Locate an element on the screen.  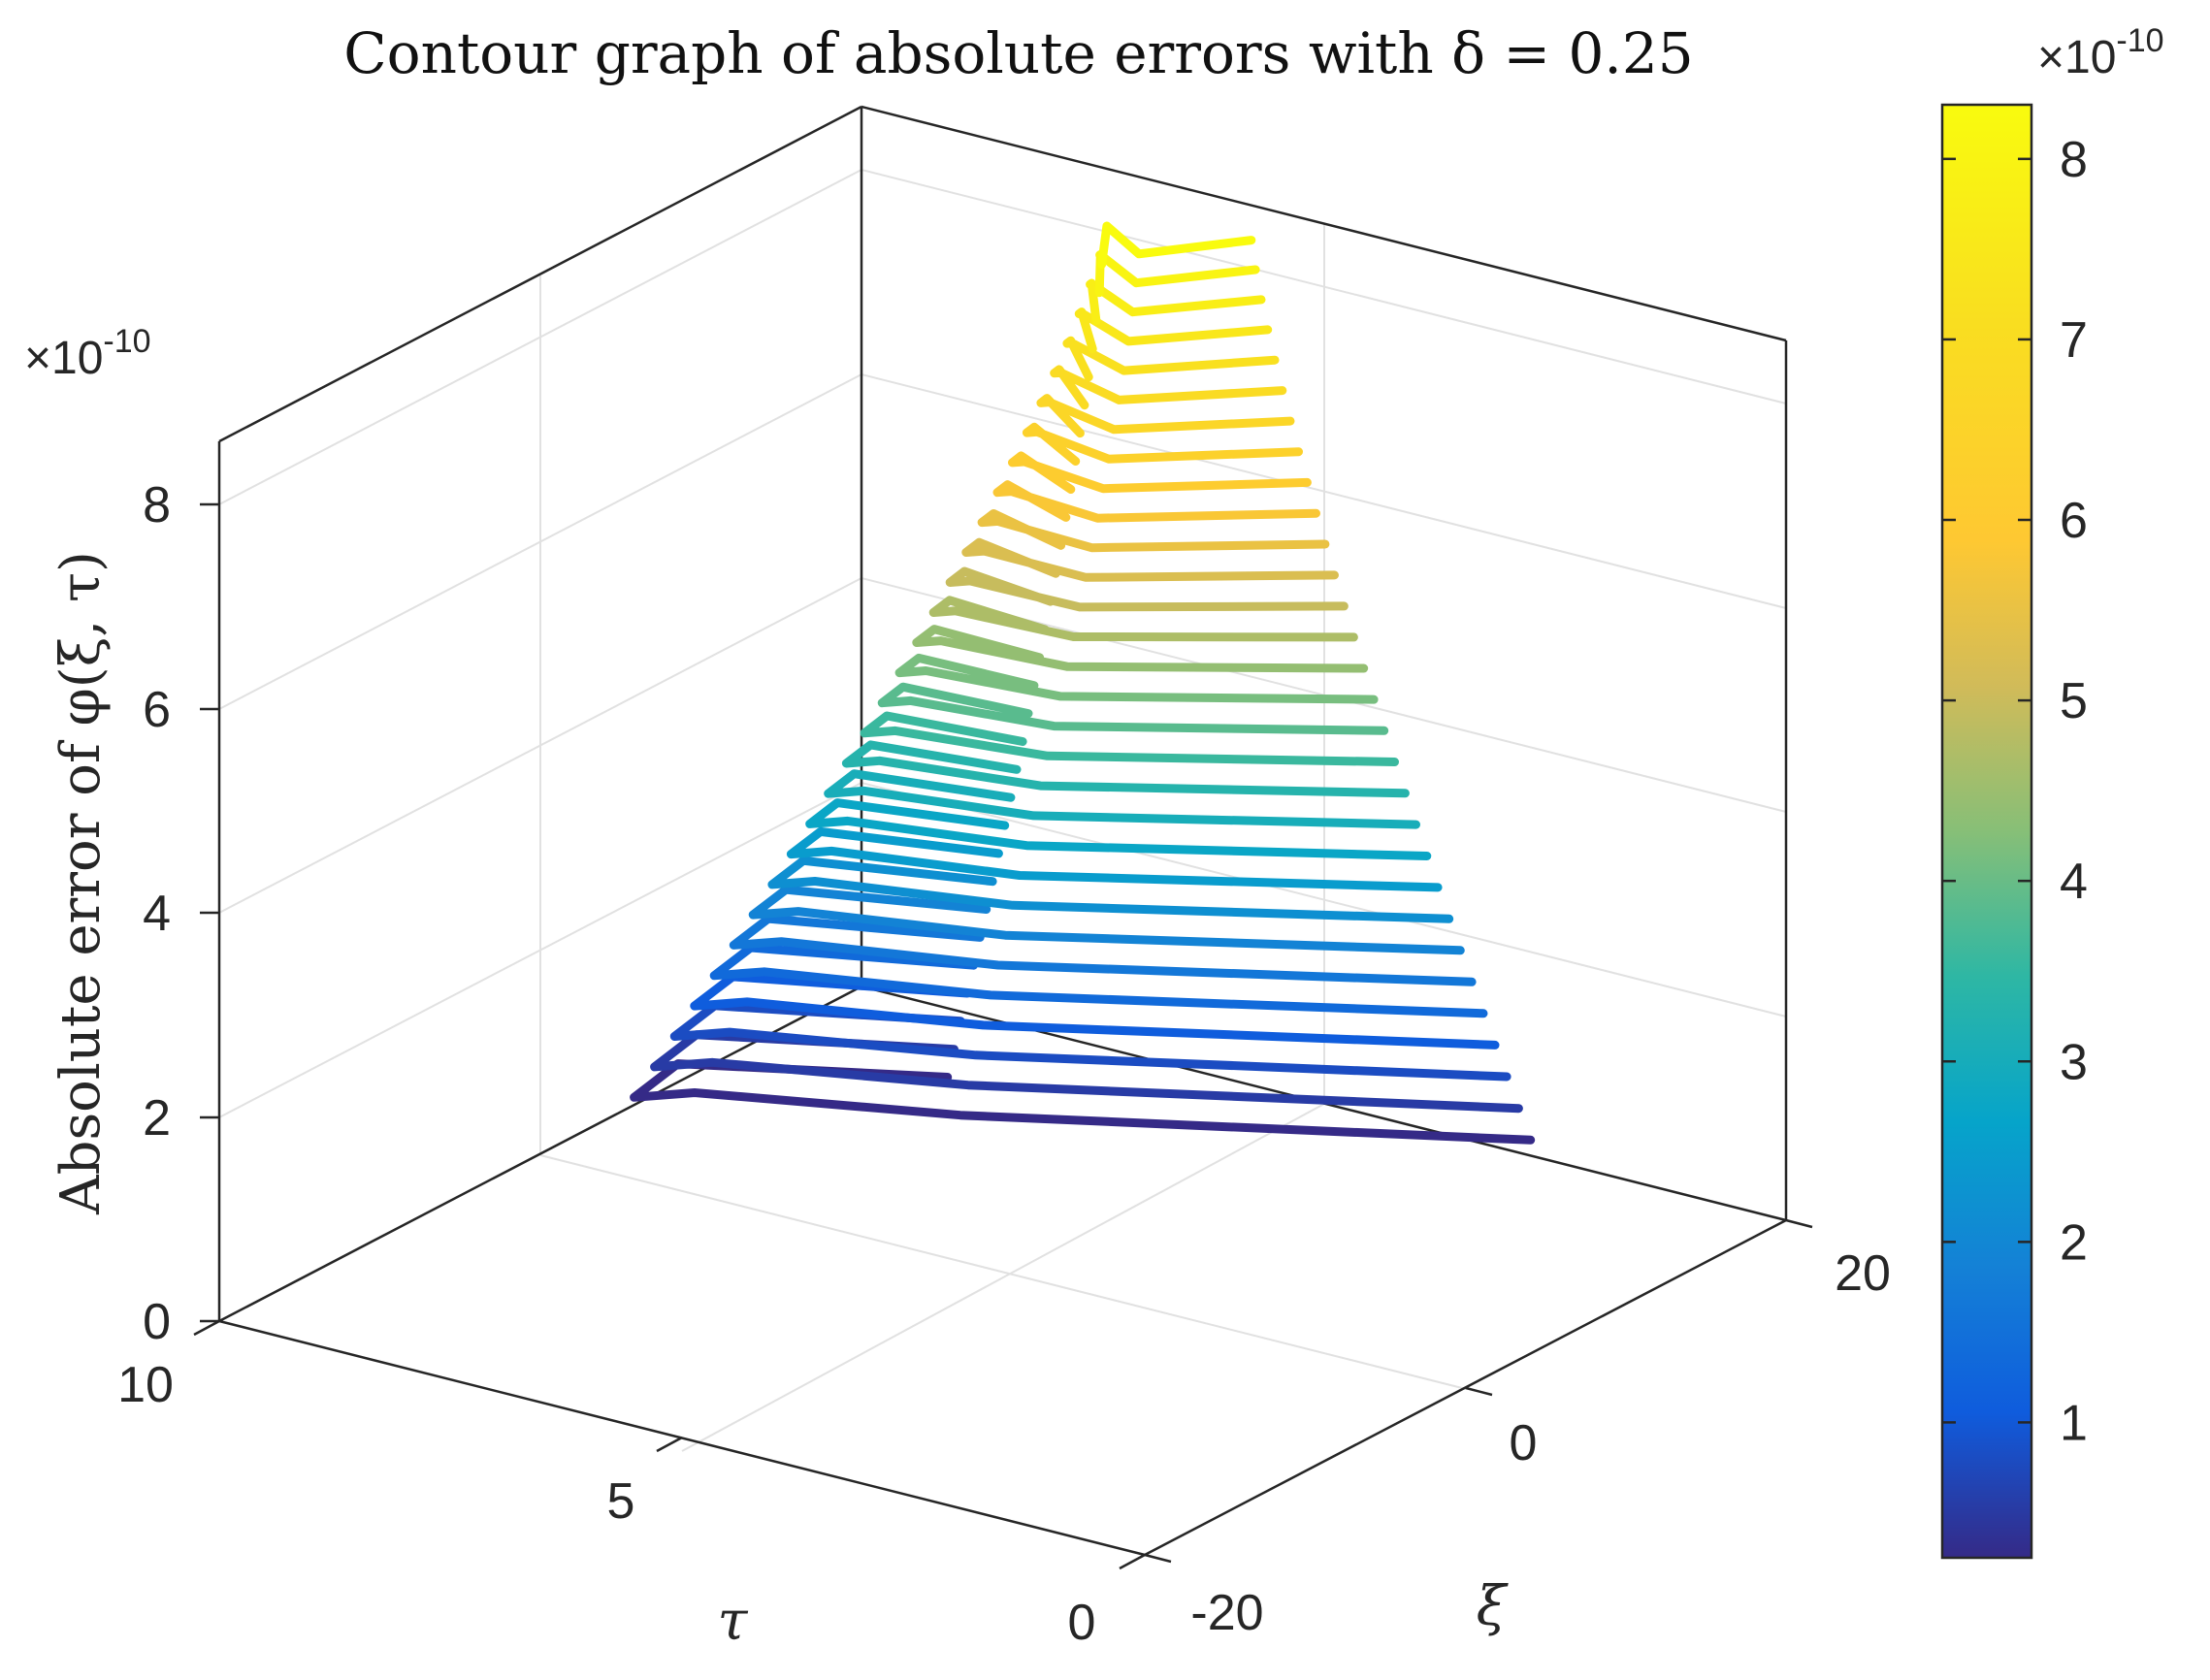
colorbar-gradient is located at coordinates (1986, 831).